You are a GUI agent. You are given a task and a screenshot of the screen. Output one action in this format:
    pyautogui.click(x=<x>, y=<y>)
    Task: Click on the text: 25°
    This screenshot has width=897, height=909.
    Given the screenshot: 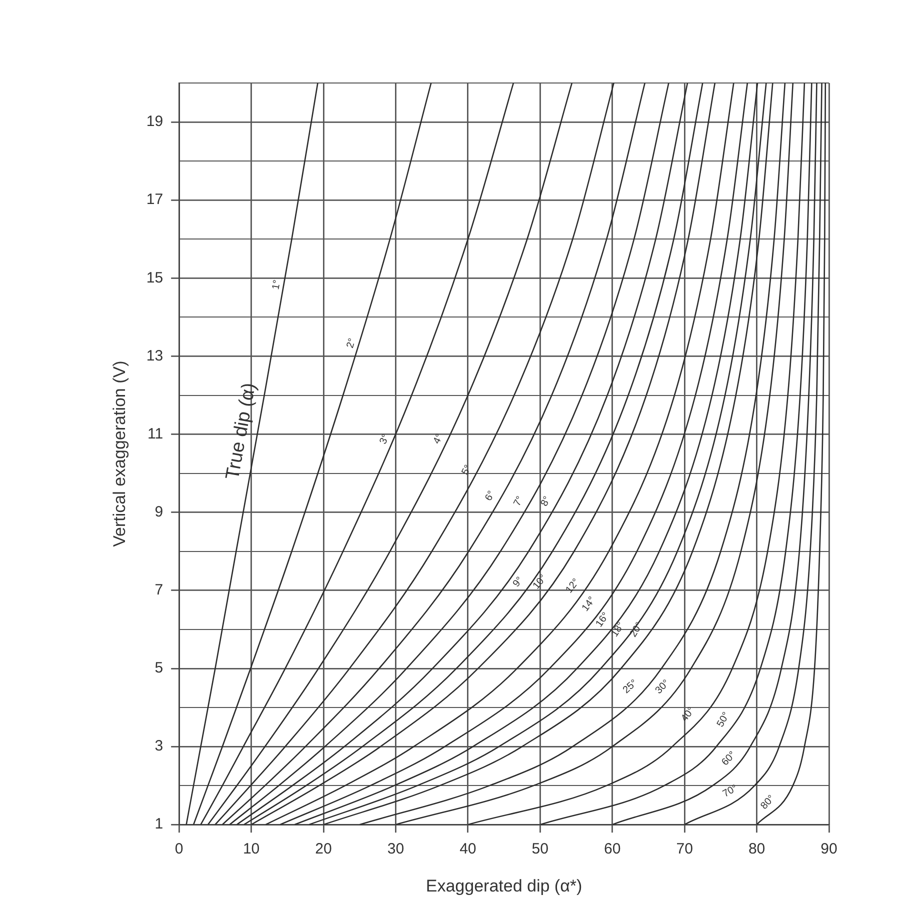 What is the action you would take?
    pyautogui.click(x=630, y=687)
    